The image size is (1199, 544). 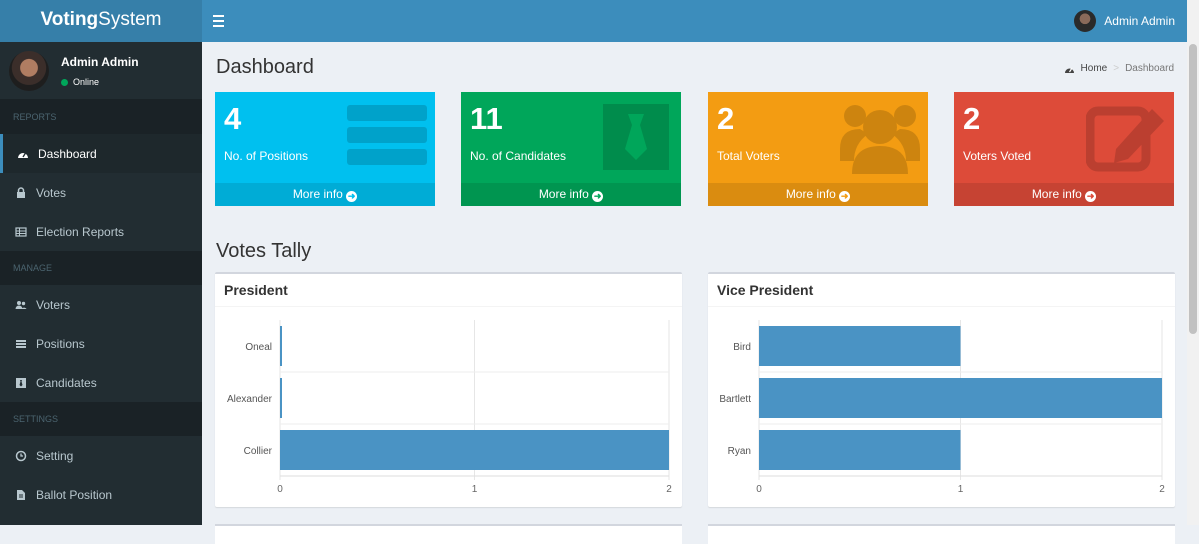 I want to click on breadcrumb-home: Home, so click(x=1094, y=68).